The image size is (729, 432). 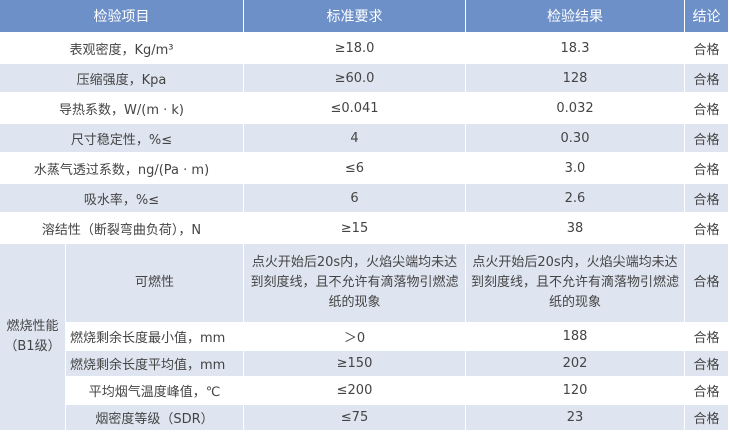 I want to click on result-cell: 3.0, so click(x=575, y=169).